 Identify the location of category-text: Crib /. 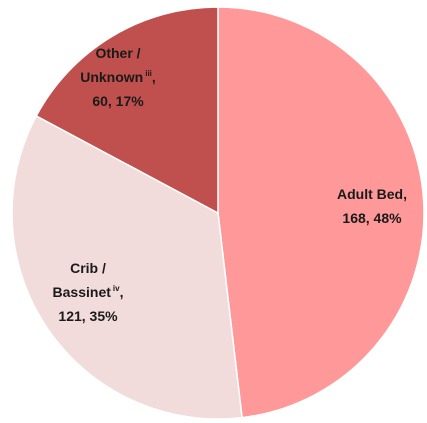
(88, 268).